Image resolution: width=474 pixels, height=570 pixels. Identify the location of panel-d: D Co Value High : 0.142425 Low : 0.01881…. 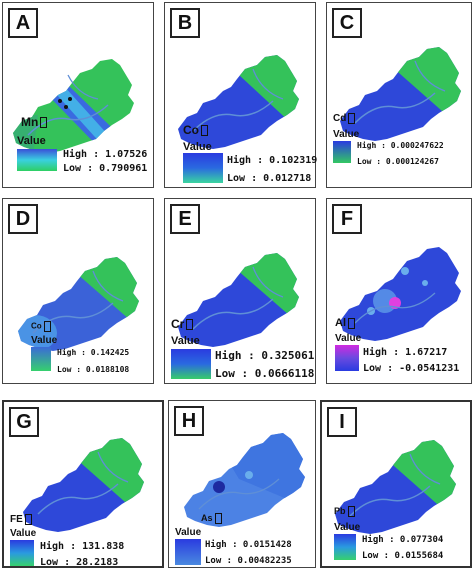
(78, 291).